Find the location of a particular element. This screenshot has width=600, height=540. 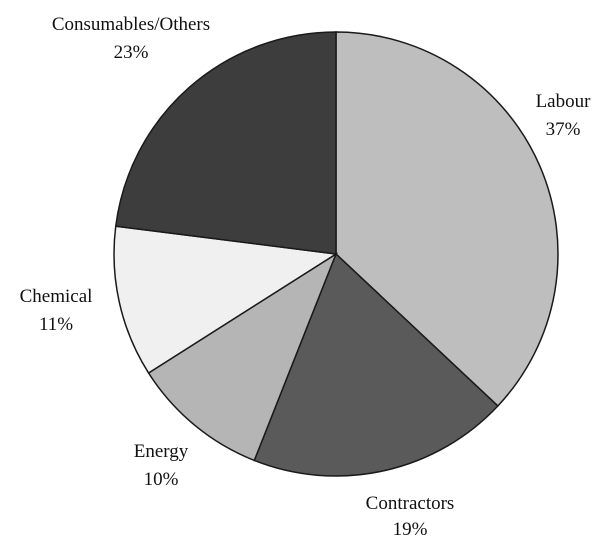

label-labour-pct: 37% is located at coordinates (563, 129).